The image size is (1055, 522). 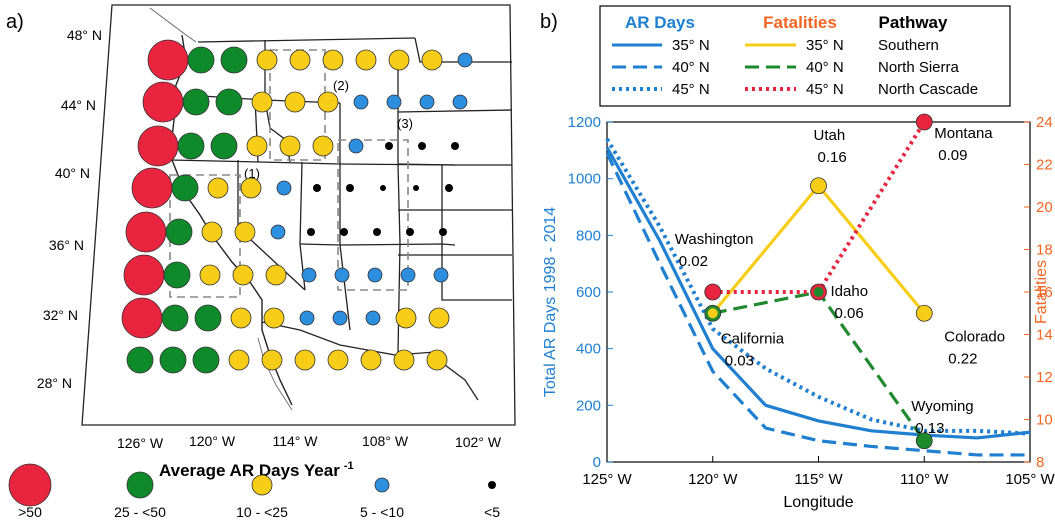 What do you see at coordinates (66, 245) in the screenshot?
I see `lat-label: 36° N` at bounding box center [66, 245].